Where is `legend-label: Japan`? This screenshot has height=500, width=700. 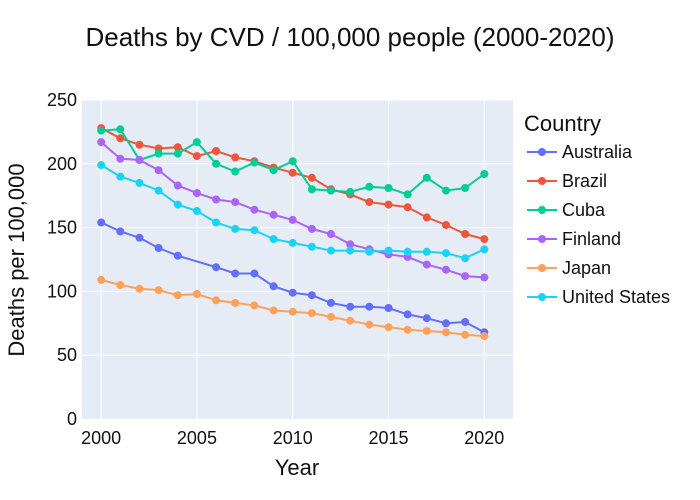 legend-label: Japan is located at coordinates (586, 268).